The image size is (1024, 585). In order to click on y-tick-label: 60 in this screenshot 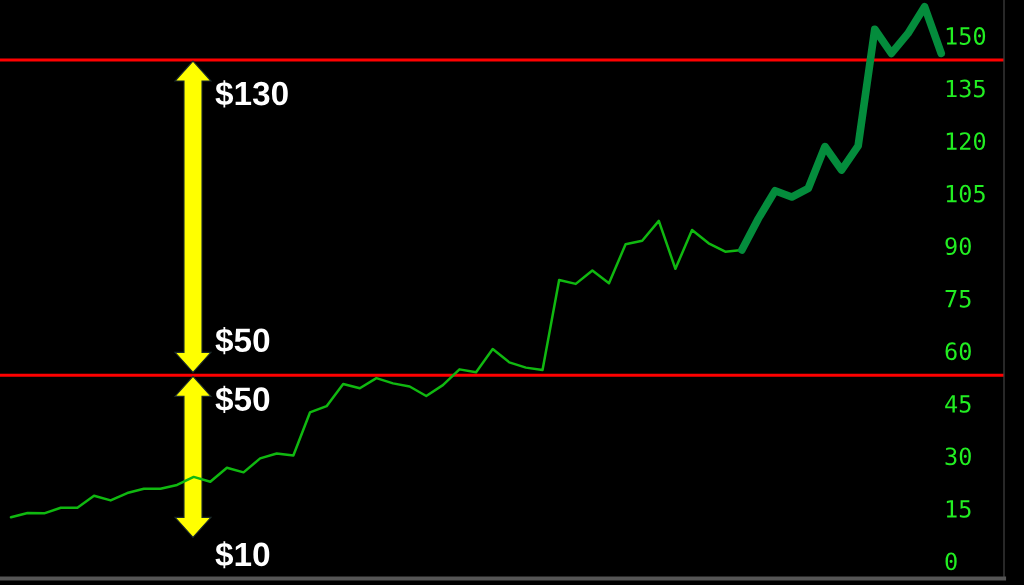, I will do `click(958, 351)`.